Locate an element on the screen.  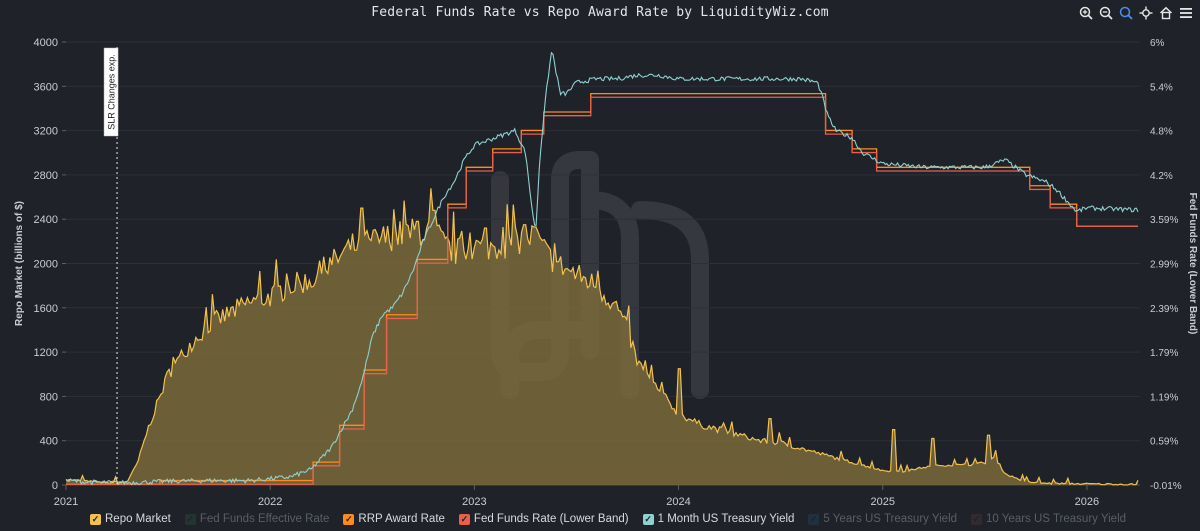
y2-tick-label: 2.39% is located at coordinates (1164, 309).